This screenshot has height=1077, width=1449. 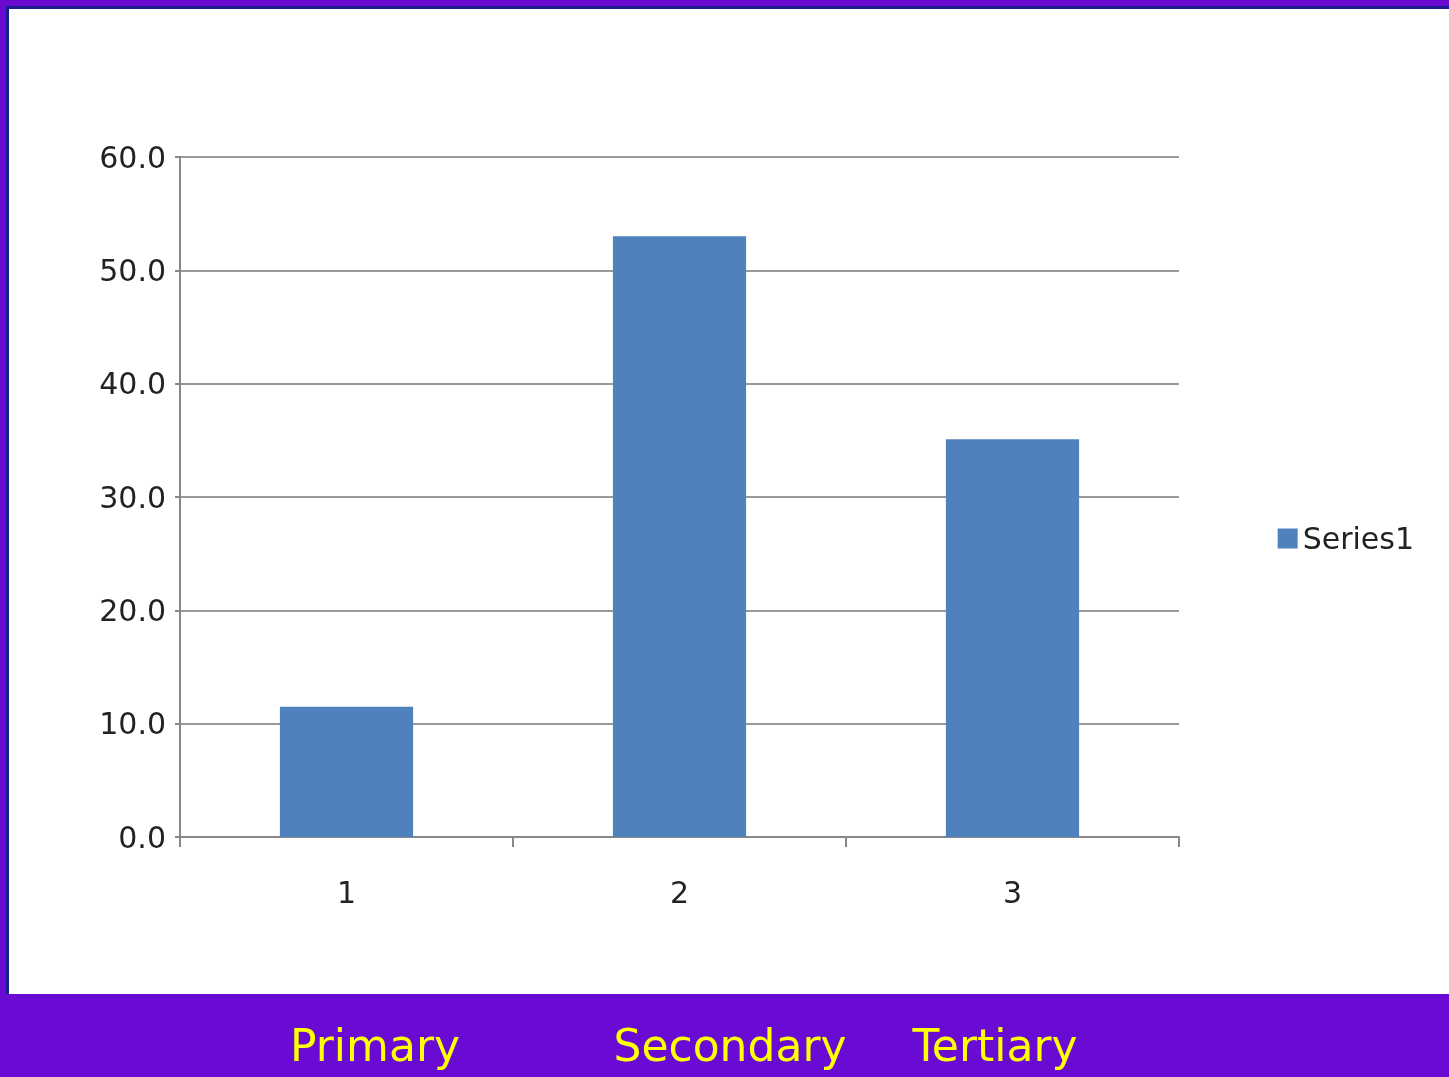 I want to click on y-tick-label: 50.0, so click(x=132, y=270).